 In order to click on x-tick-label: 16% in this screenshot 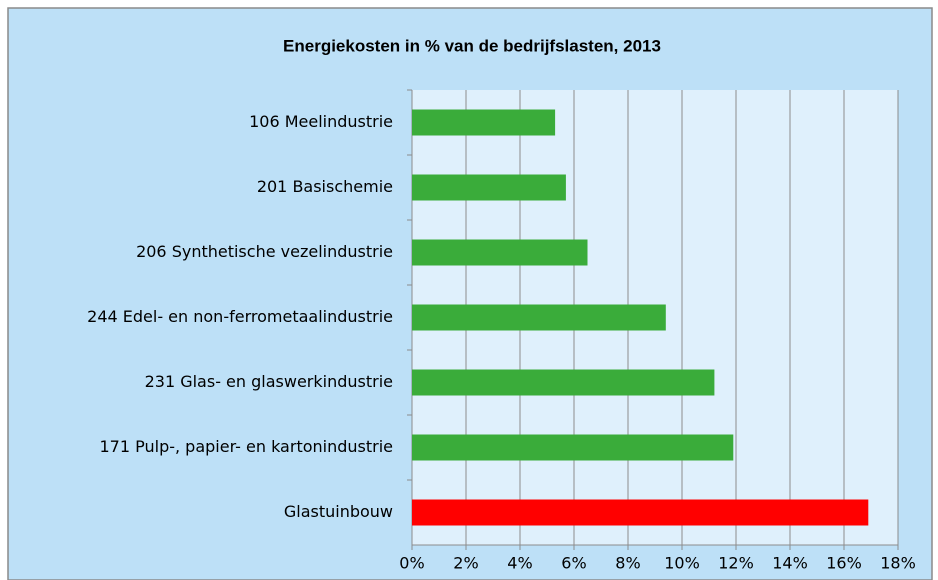, I will do `click(844, 563)`.